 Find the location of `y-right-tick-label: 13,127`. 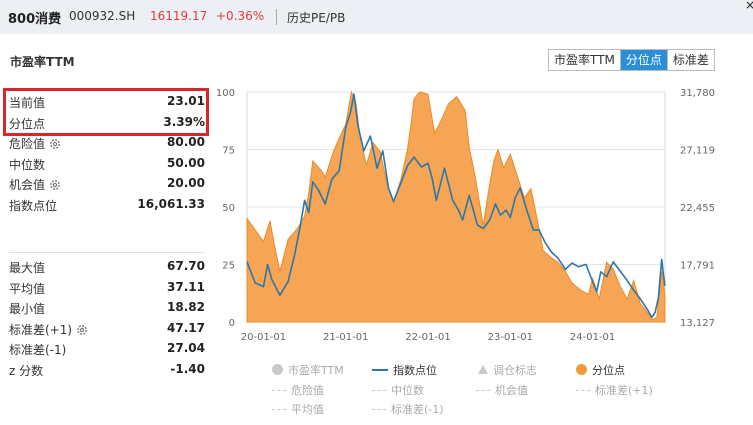

y-right-tick-label: 13,127 is located at coordinates (697, 323).